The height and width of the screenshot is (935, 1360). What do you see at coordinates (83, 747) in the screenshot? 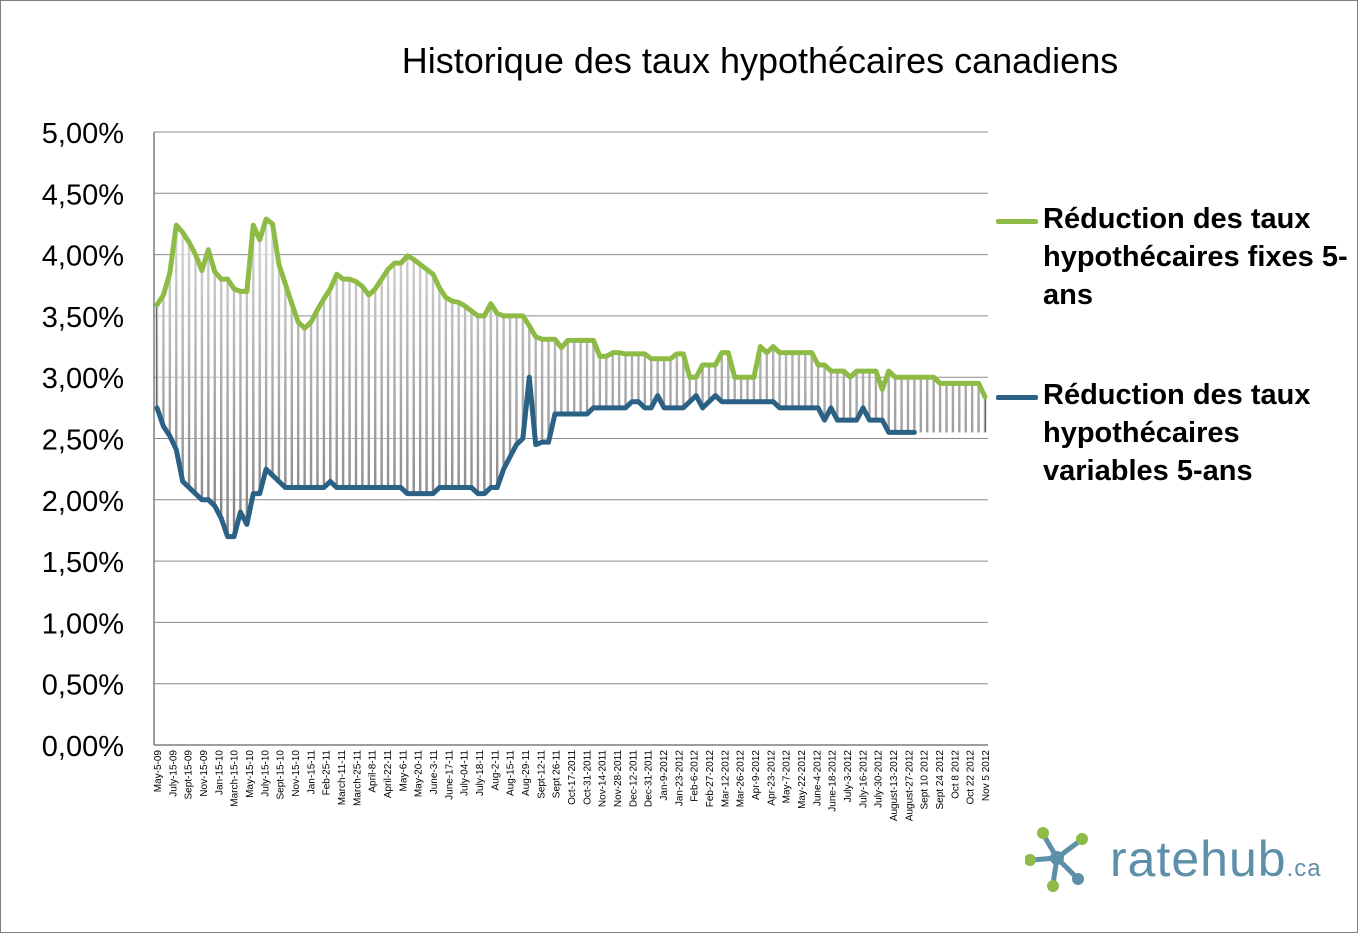
I see `y-tick-label: 0,00%` at bounding box center [83, 747].